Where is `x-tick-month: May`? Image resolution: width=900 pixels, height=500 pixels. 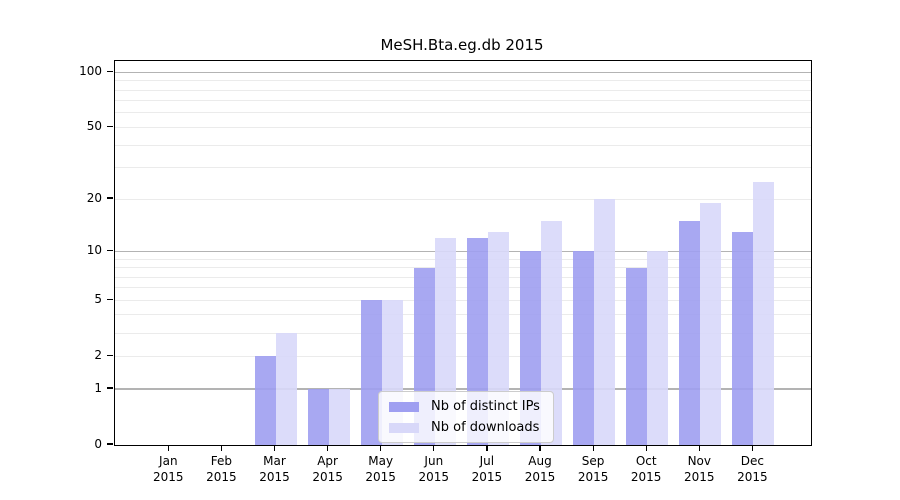 x-tick-month: May is located at coordinates (381, 461).